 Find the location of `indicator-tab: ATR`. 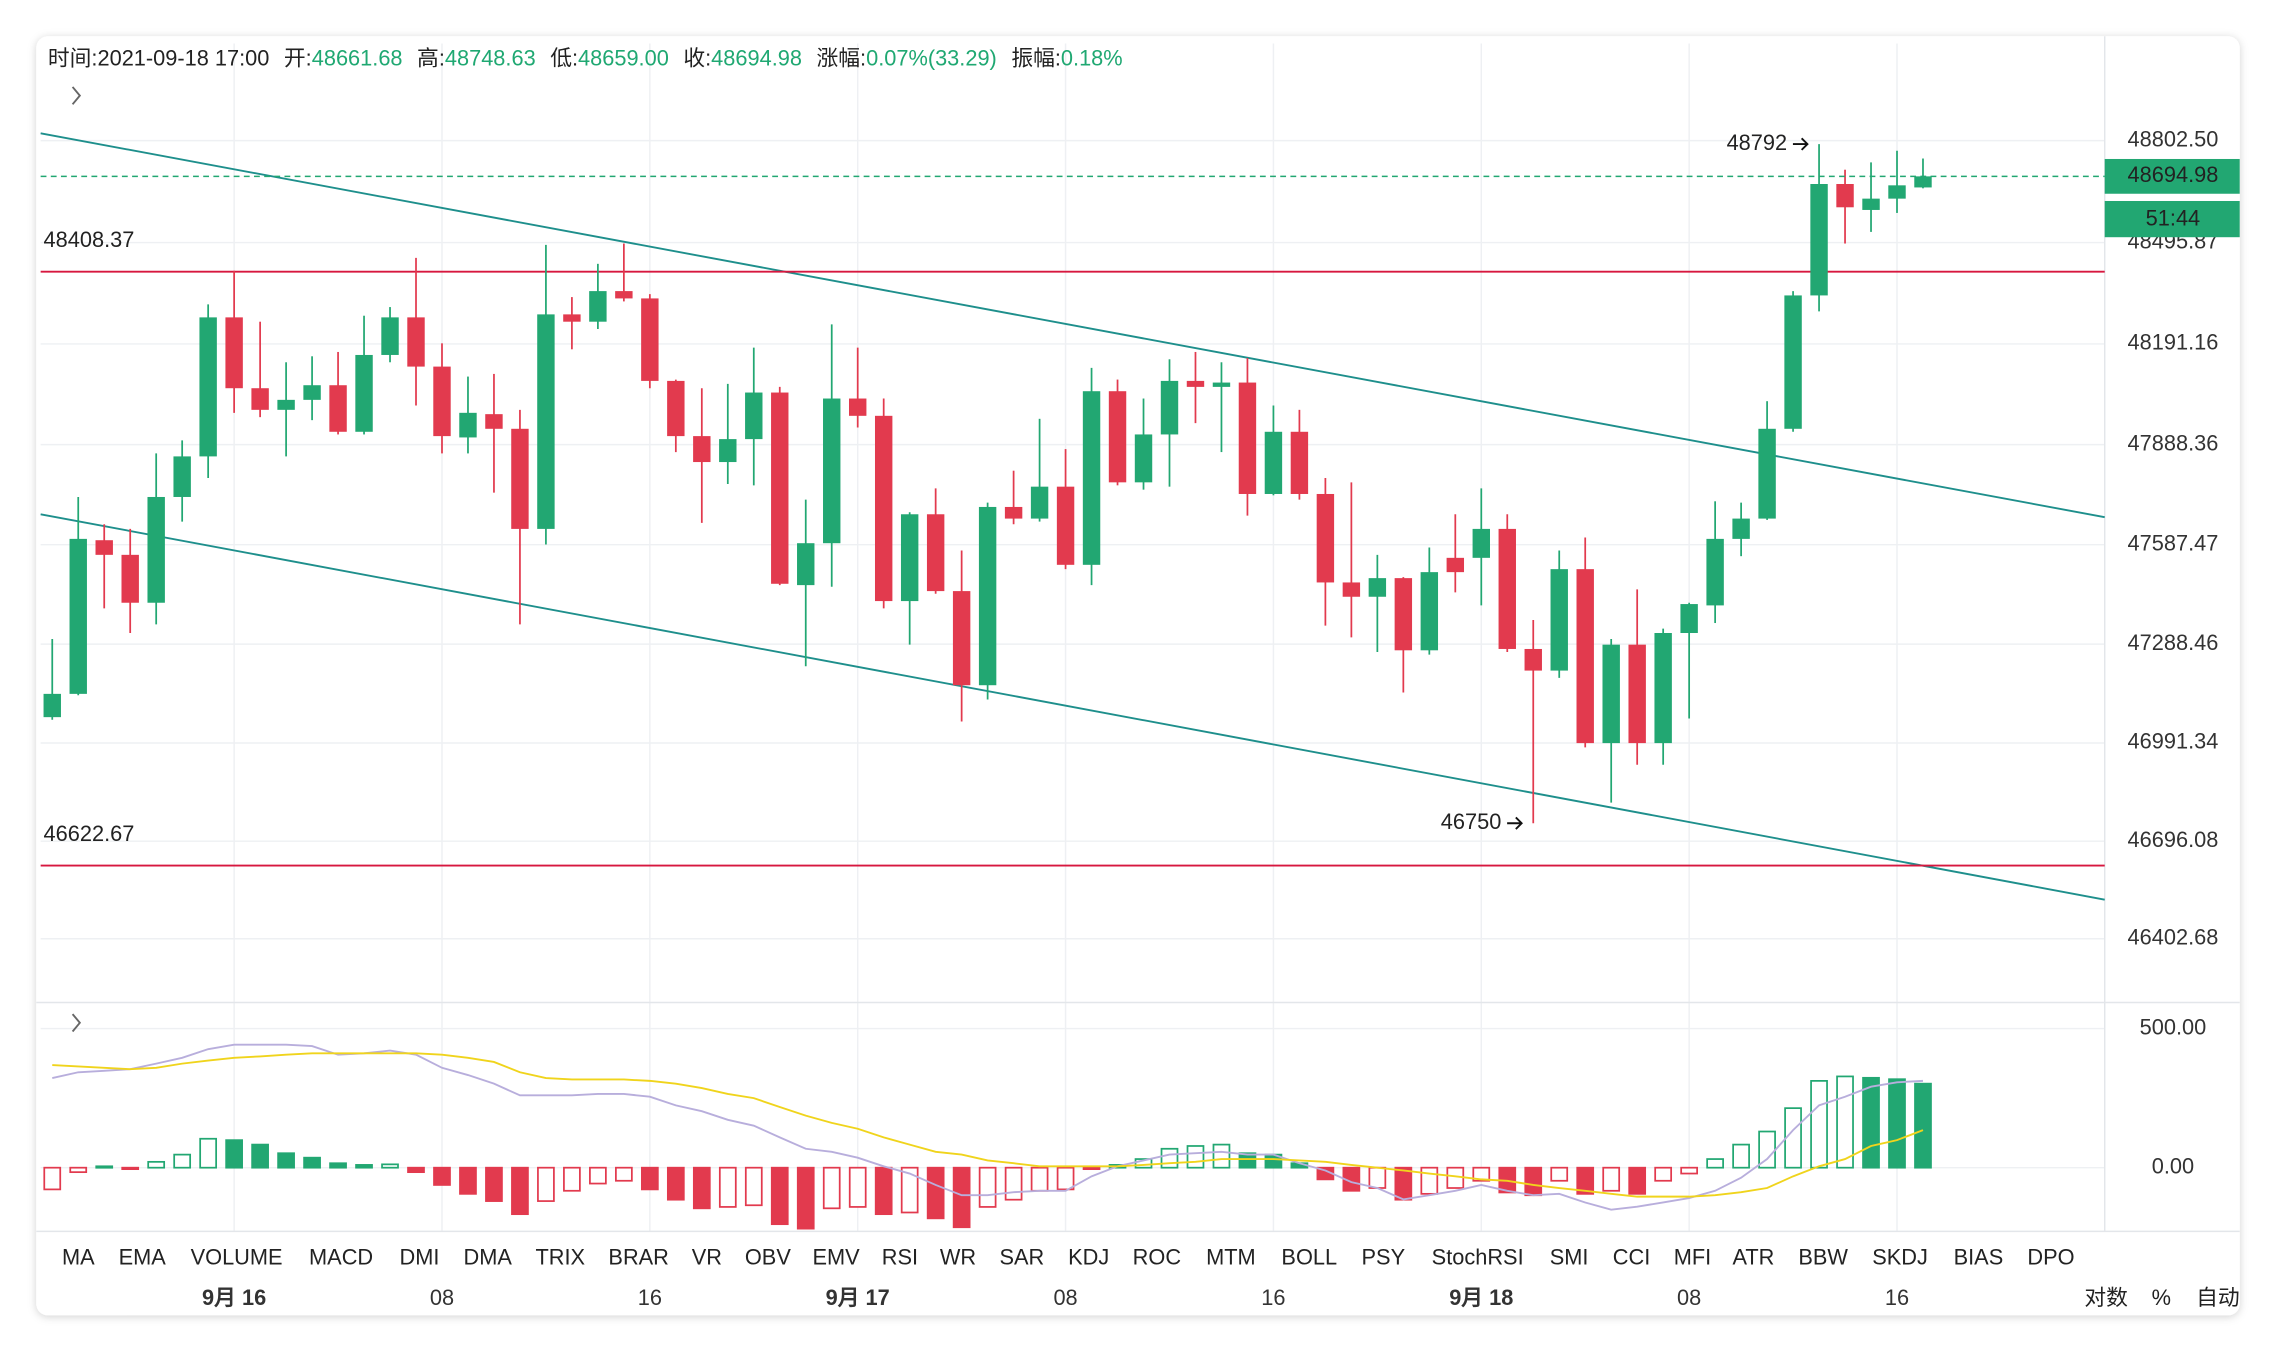

indicator-tab: ATR is located at coordinates (1753, 1257).